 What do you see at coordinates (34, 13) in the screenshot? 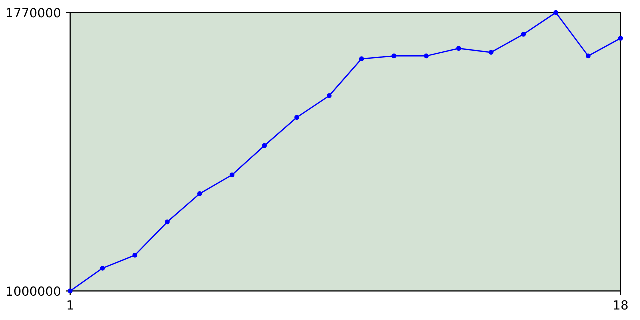
I see `y-tick-label: 1770000` at bounding box center [34, 13].